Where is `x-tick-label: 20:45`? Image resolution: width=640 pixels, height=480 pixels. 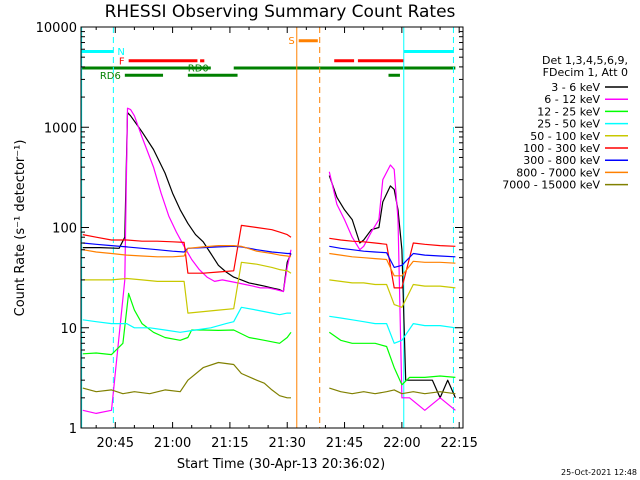 x-tick-label: 20:45 is located at coordinates (115, 443).